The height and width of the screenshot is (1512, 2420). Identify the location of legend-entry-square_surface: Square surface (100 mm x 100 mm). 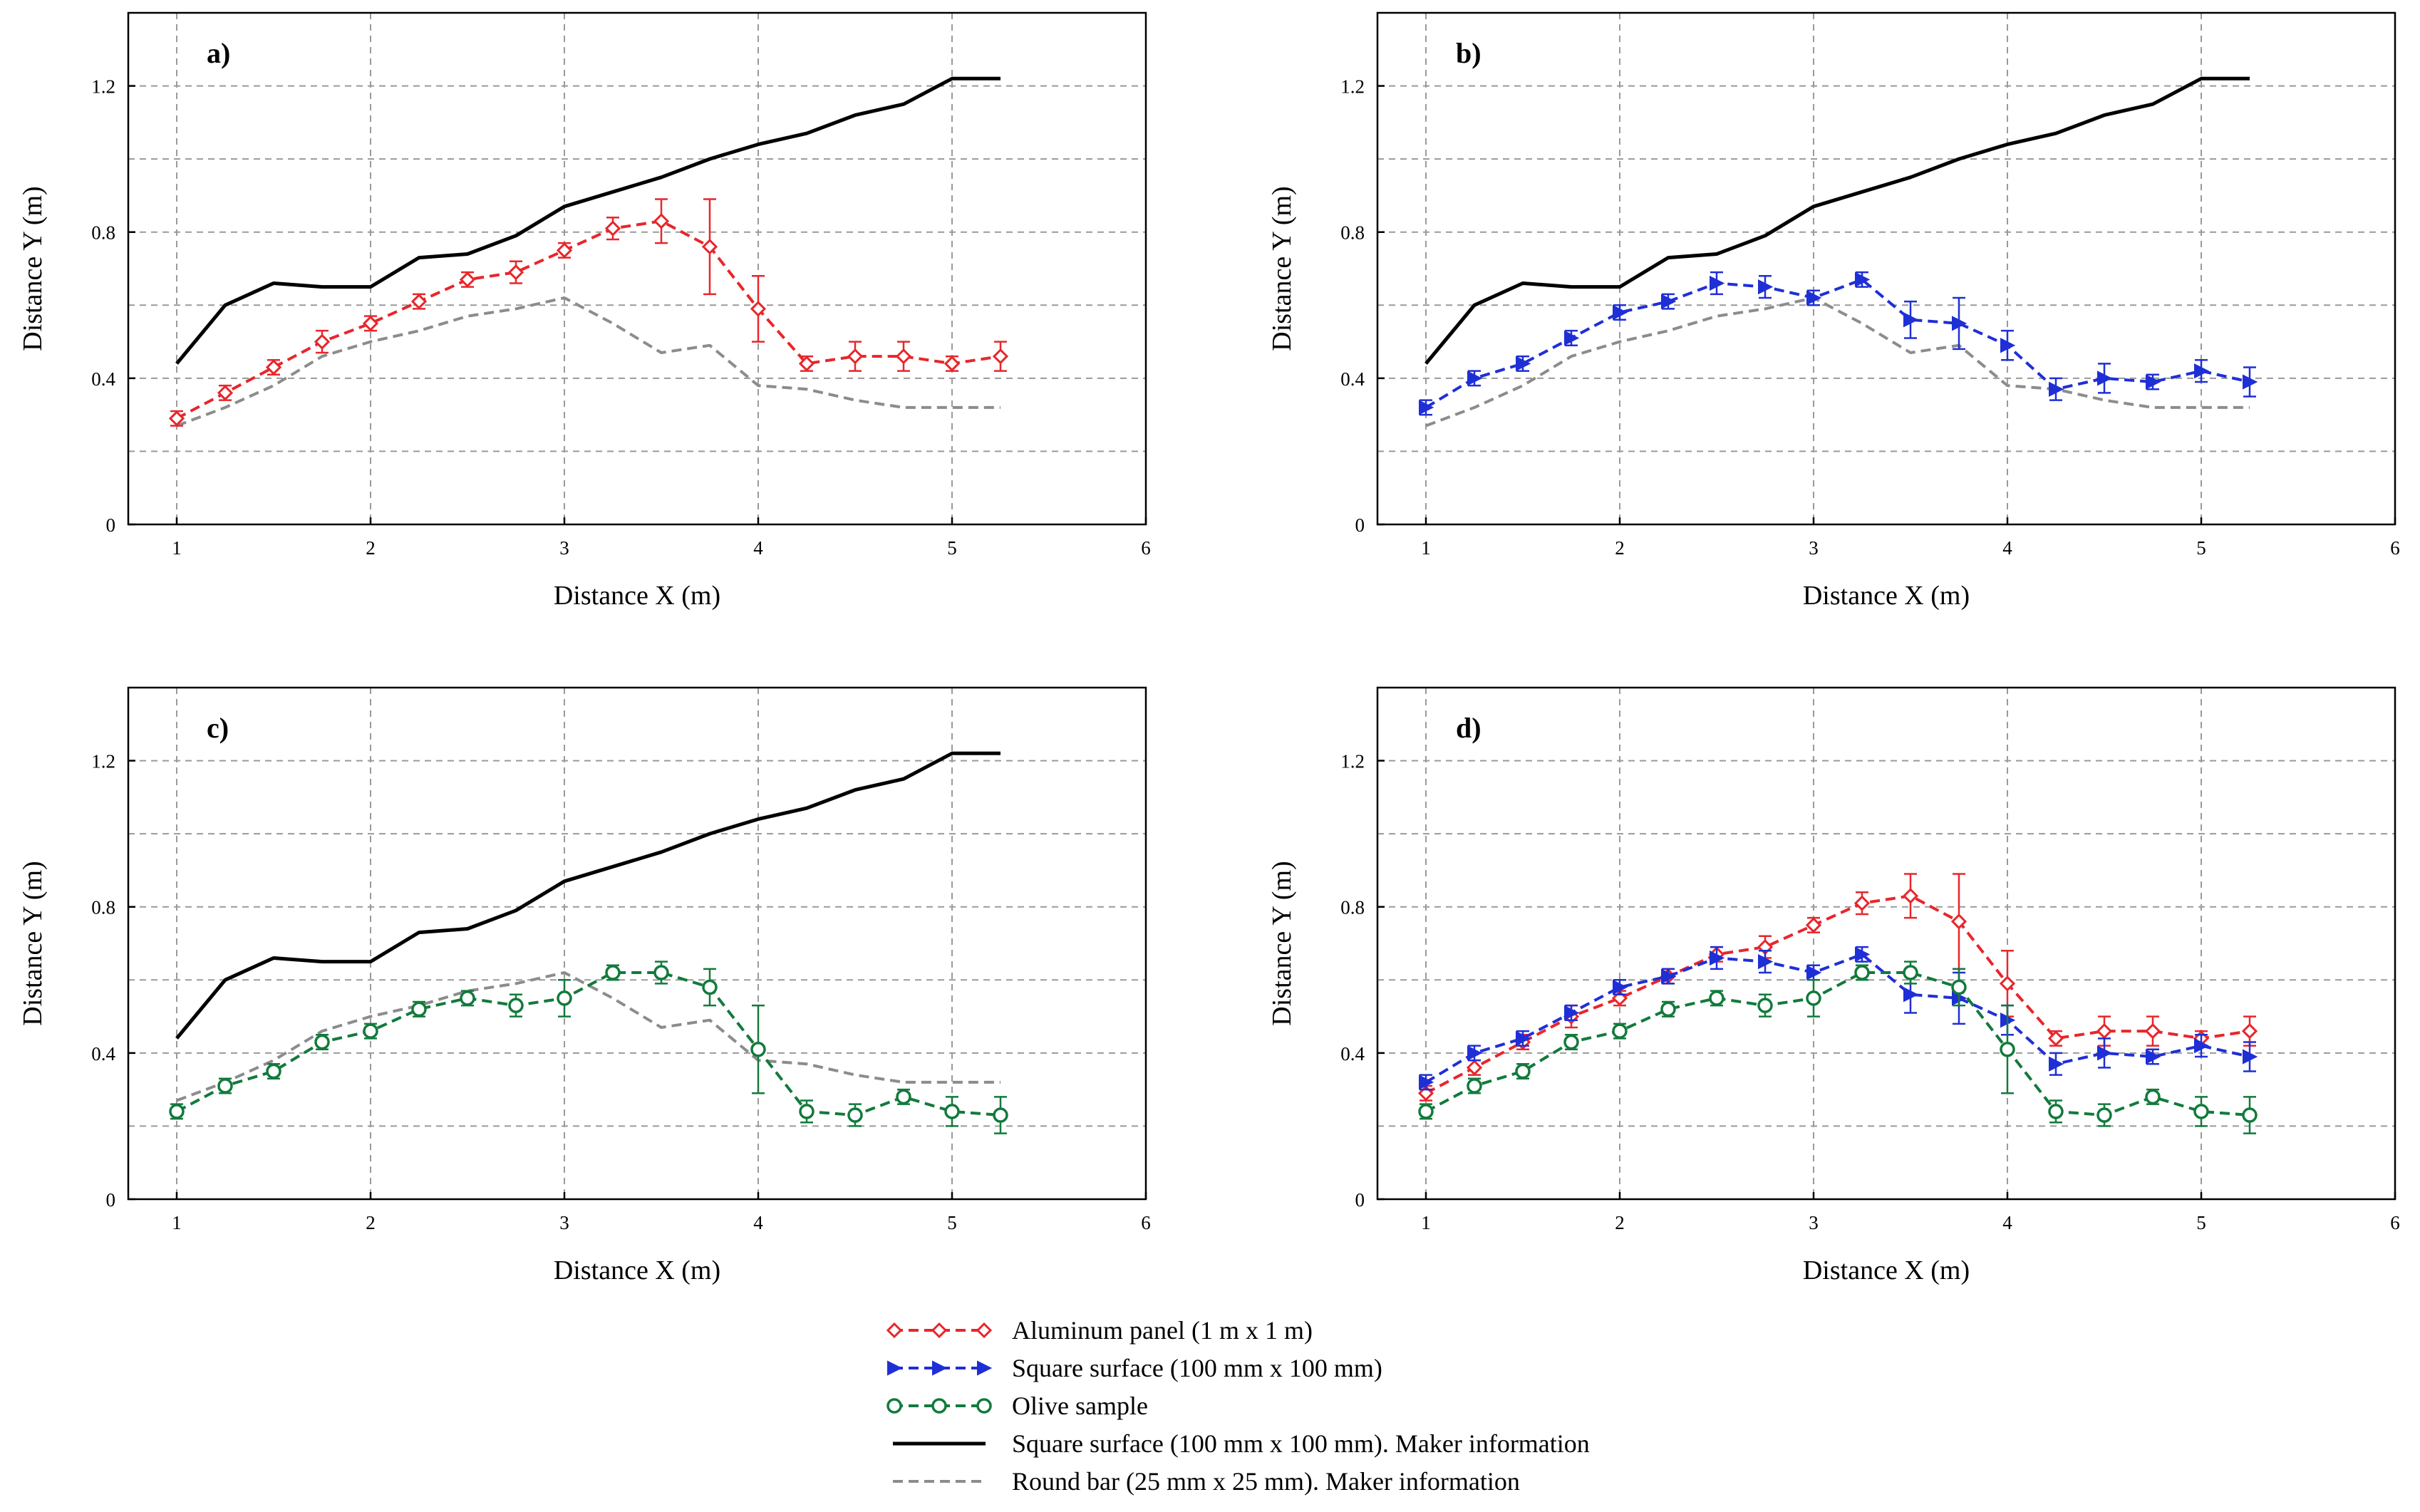
(1134, 1368).